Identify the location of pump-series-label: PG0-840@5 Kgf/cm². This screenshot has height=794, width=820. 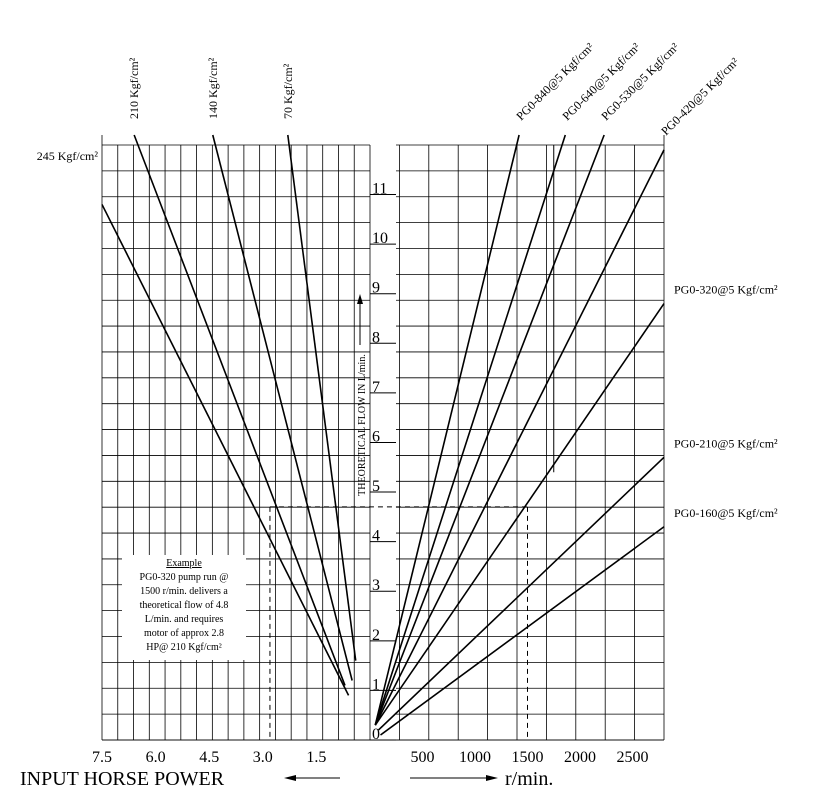
(554, 81).